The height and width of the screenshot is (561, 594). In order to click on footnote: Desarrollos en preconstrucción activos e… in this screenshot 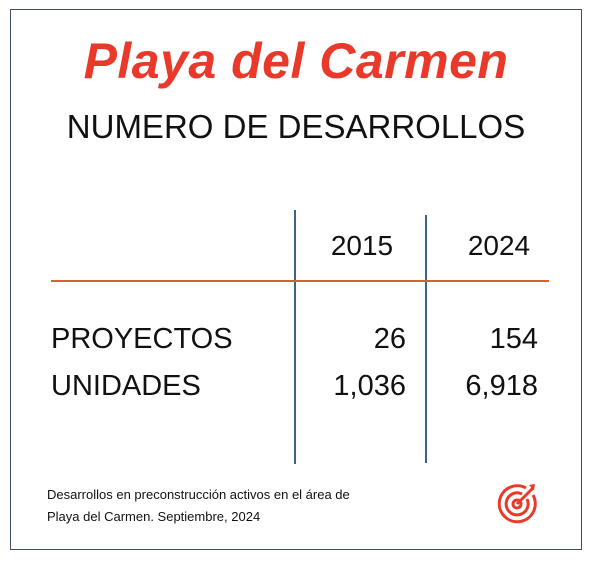, I will do `click(227, 506)`.